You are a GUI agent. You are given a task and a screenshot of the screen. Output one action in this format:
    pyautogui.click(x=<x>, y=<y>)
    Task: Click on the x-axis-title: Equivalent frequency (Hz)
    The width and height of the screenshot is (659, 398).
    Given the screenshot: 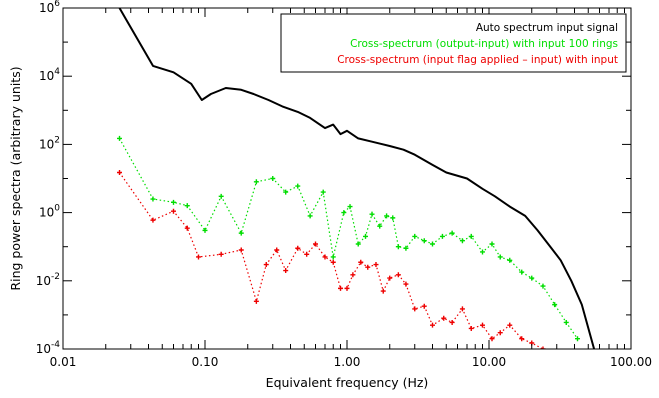 What is the action you would take?
    pyautogui.click(x=347, y=382)
    